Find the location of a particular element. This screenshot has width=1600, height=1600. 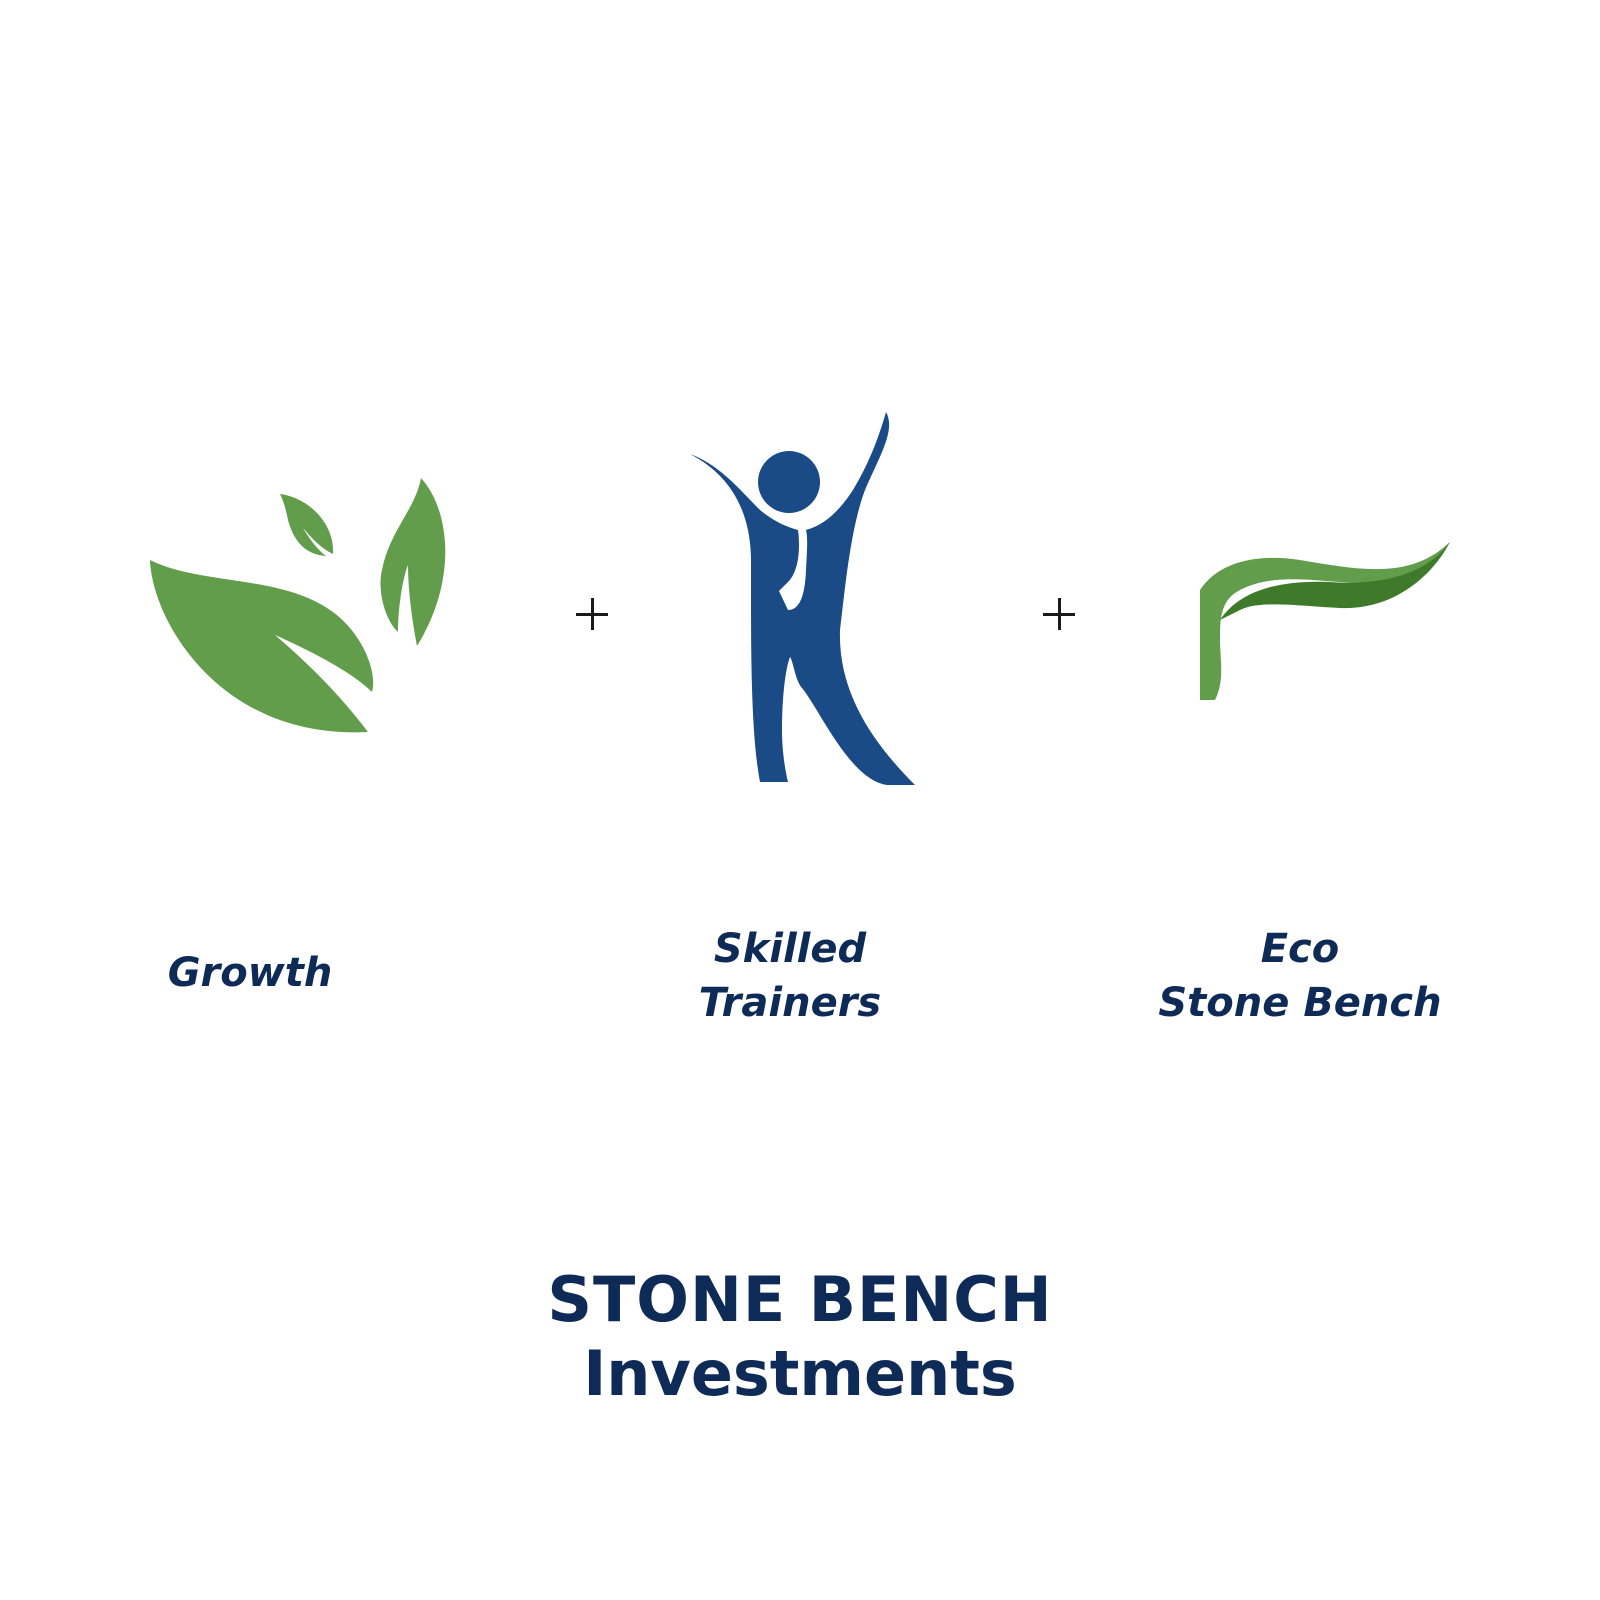

head-shape is located at coordinates (789, 482).